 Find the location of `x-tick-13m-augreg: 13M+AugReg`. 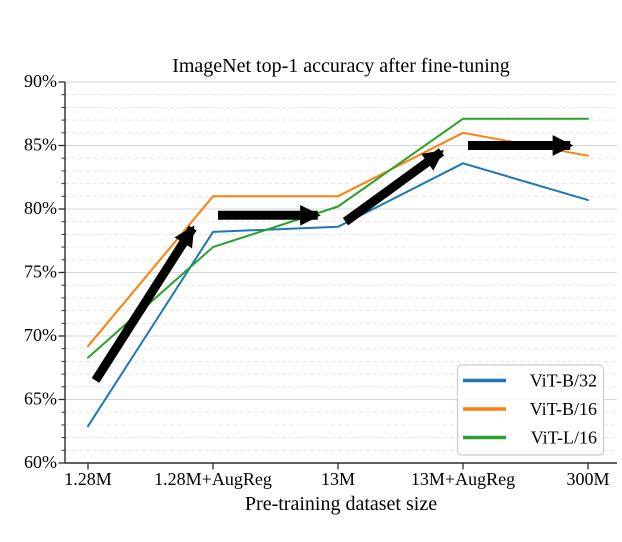

x-tick-13m-augreg: 13M+AugReg is located at coordinates (463, 479).